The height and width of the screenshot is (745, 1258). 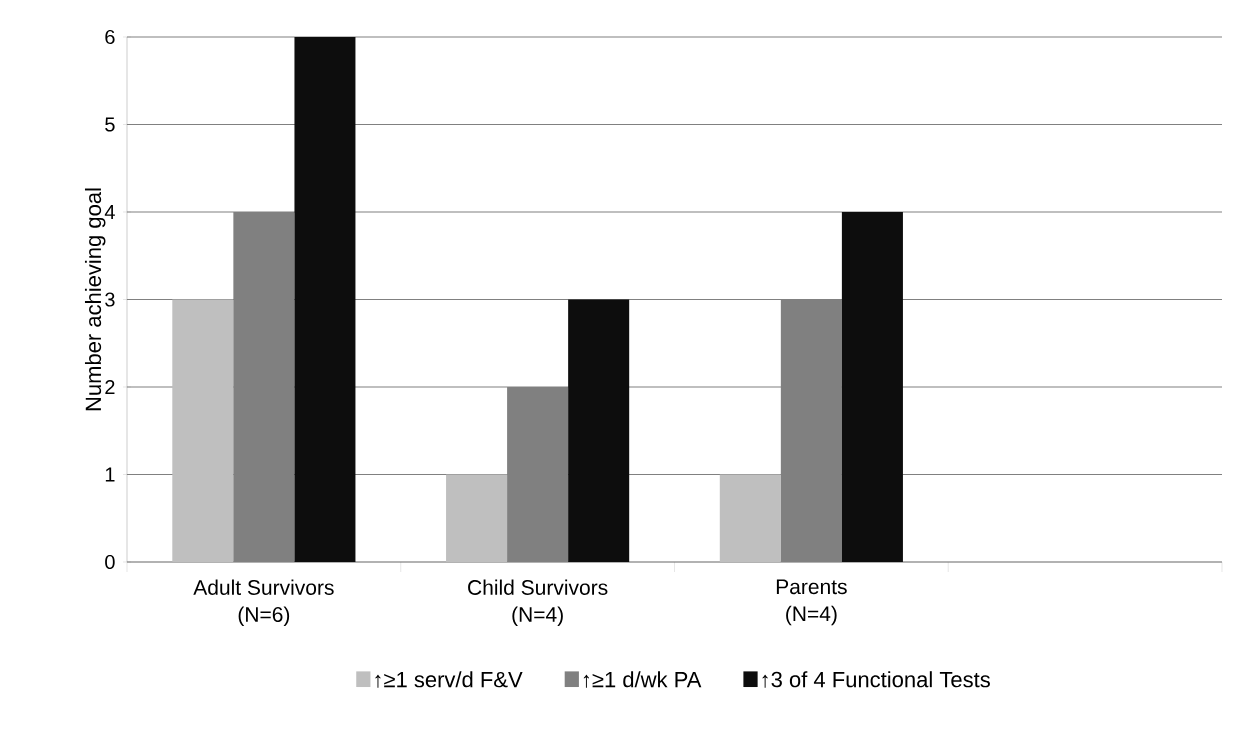 What do you see at coordinates (449, 679) in the screenshot?
I see `legend-label: ↑≥1 serv/d F&V` at bounding box center [449, 679].